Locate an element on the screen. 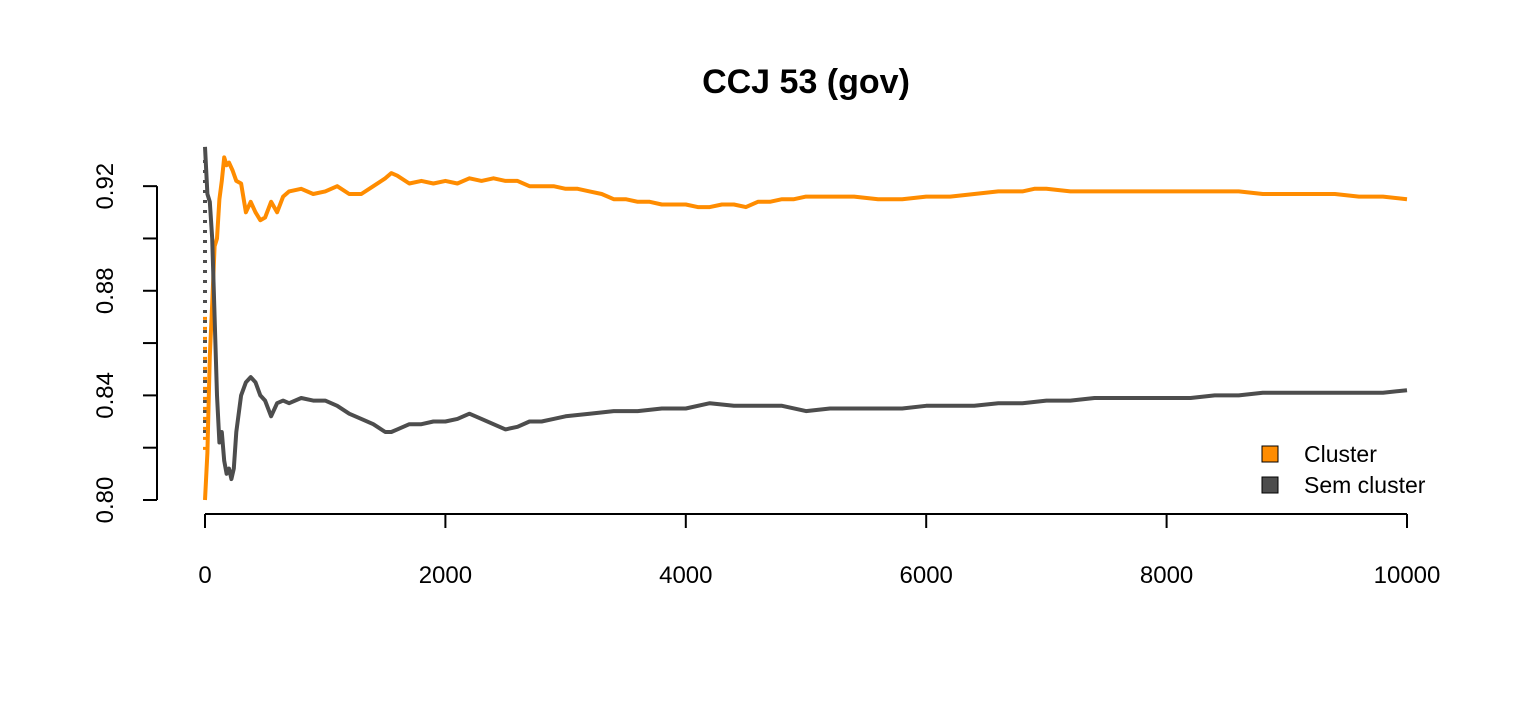 The image size is (1536, 710). legend: Cluster Sem cluster is located at coordinates (1343, 469).